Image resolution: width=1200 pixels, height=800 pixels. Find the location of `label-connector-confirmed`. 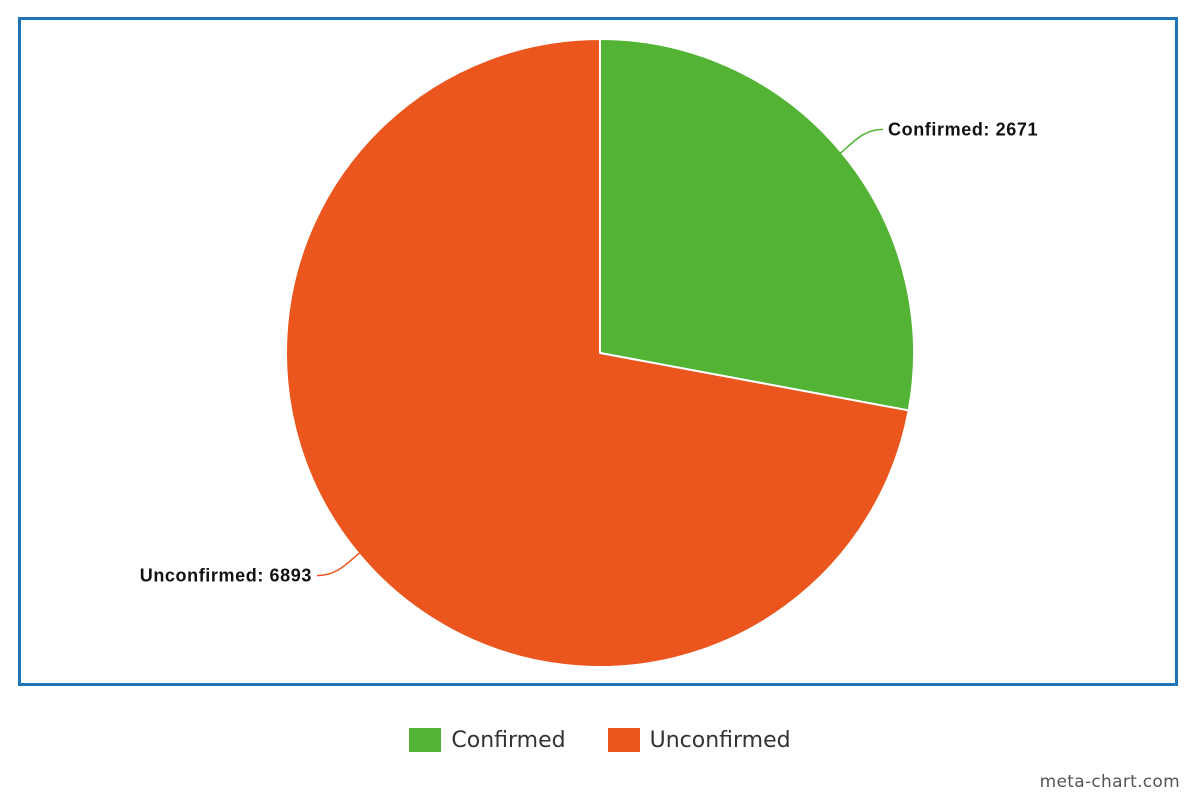

label-connector-confirmed is located at coordinates (861, 141).